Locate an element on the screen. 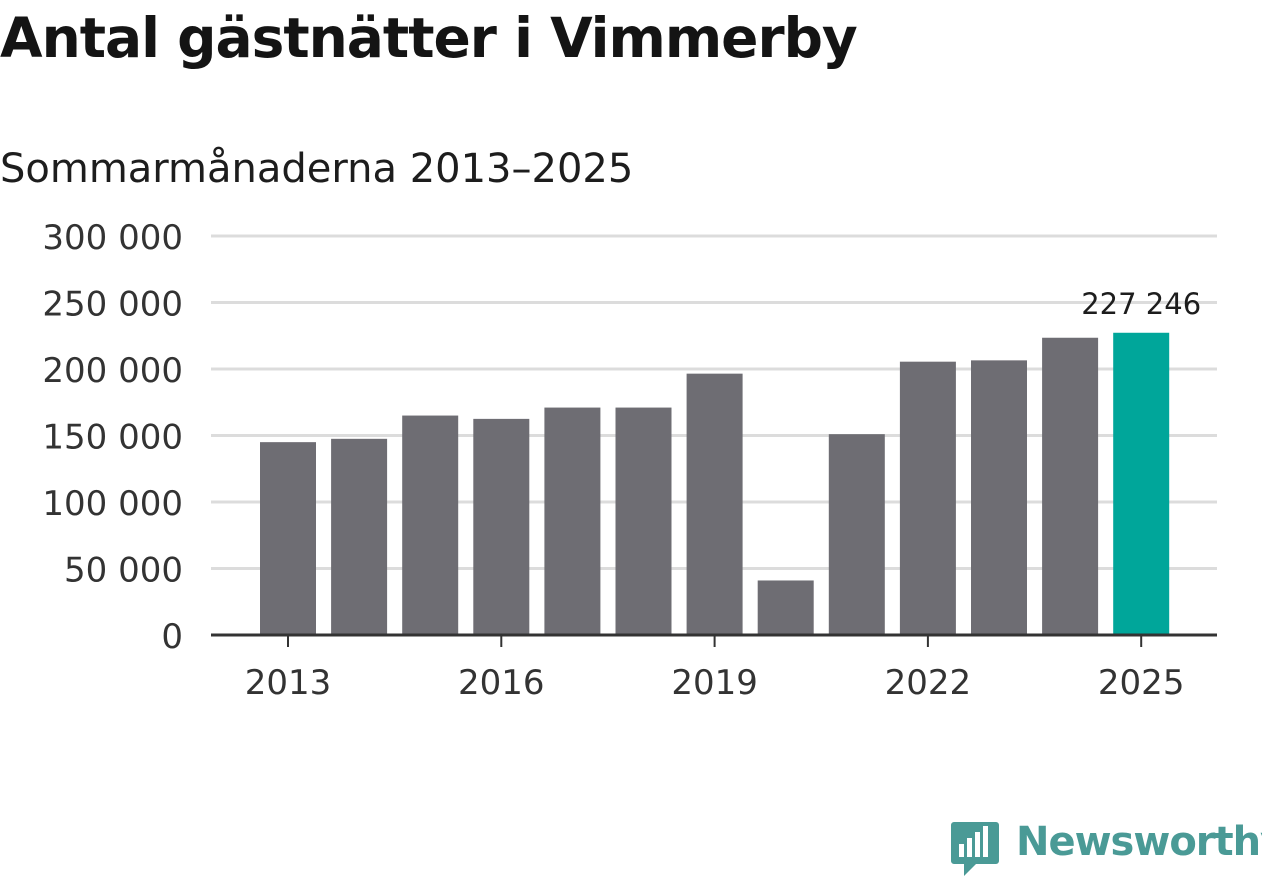 The height and width of the screenshot is (879, 1262). newsworthy-brand: Newsworthy is located at coordinates (1106, 848).